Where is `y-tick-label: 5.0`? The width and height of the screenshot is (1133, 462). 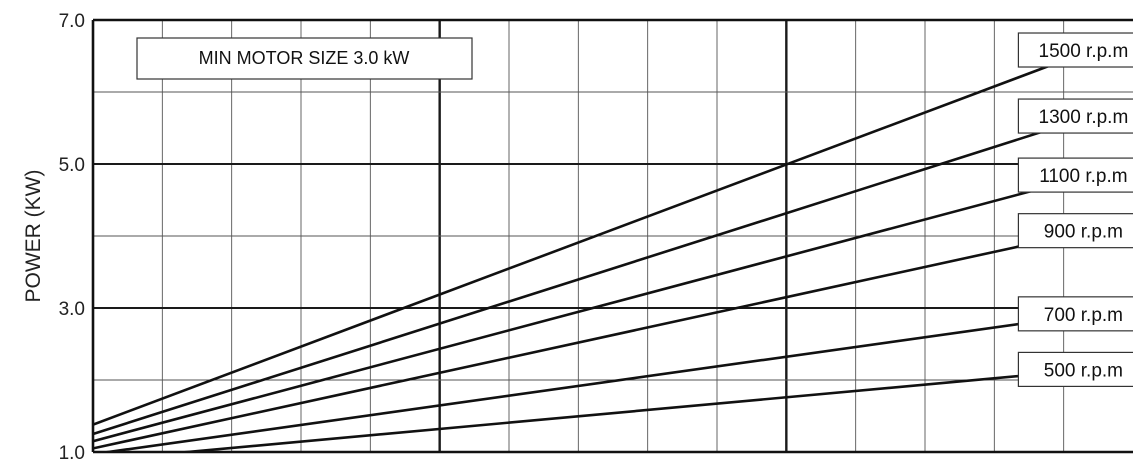 y-tick-label: 5.0 is located at coordinates (72, 165).